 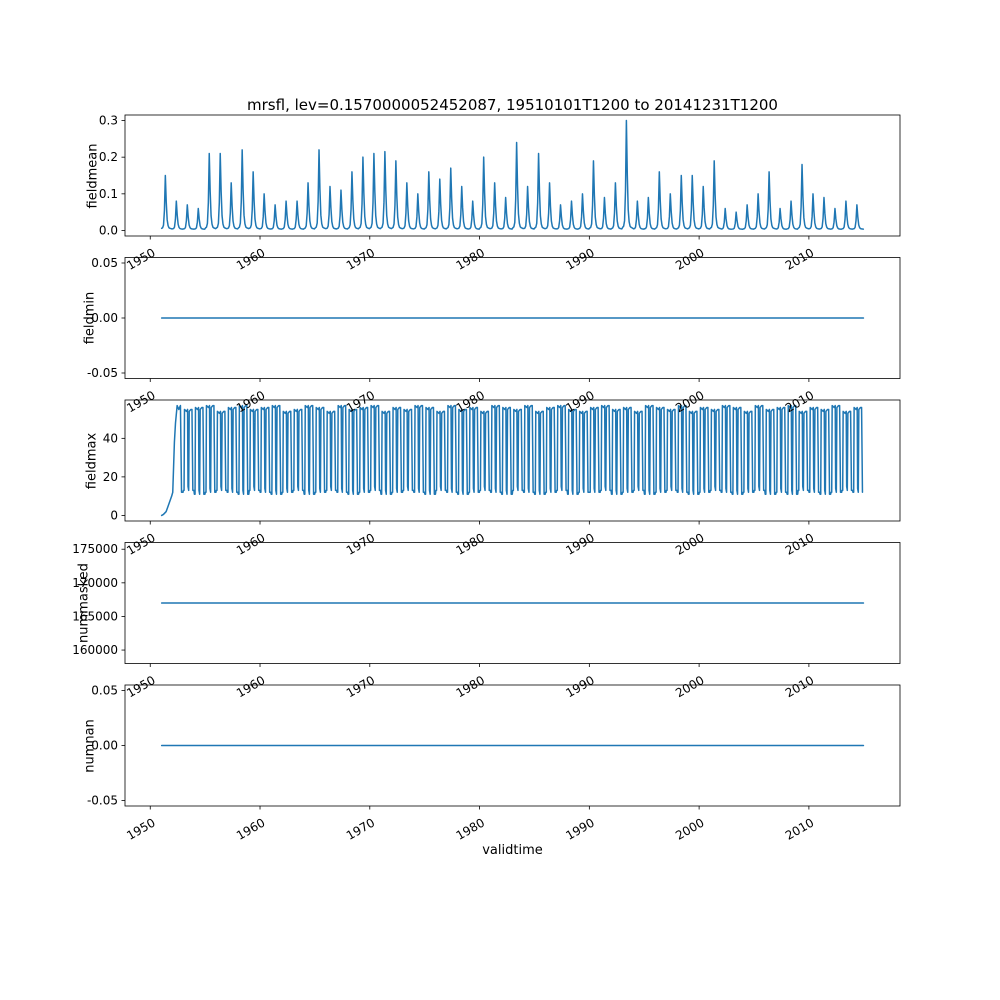 I want to click on ylabel-fieldmean: fieldmean, so click(x=93, y=176).